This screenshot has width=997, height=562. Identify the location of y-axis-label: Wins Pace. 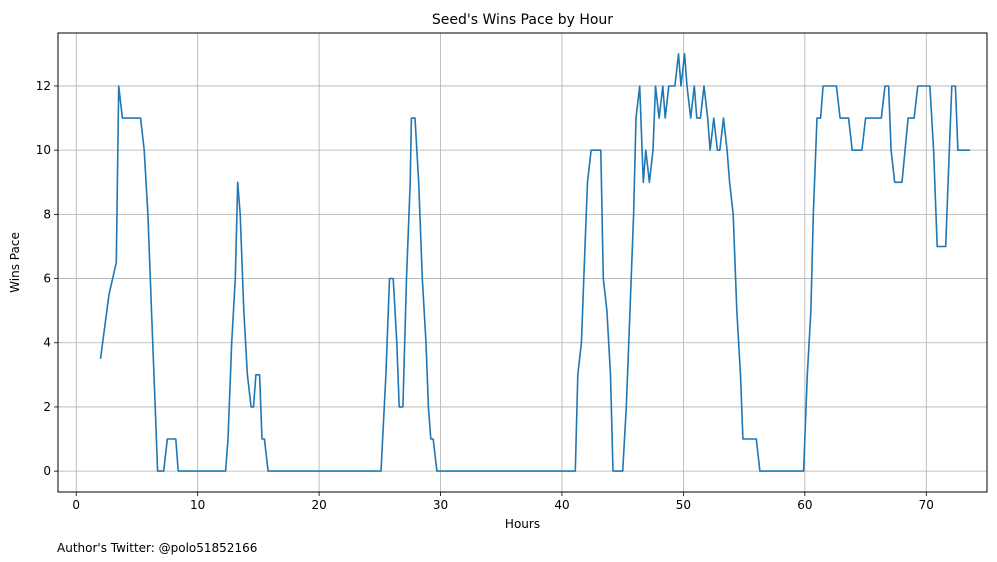
(15, 262).